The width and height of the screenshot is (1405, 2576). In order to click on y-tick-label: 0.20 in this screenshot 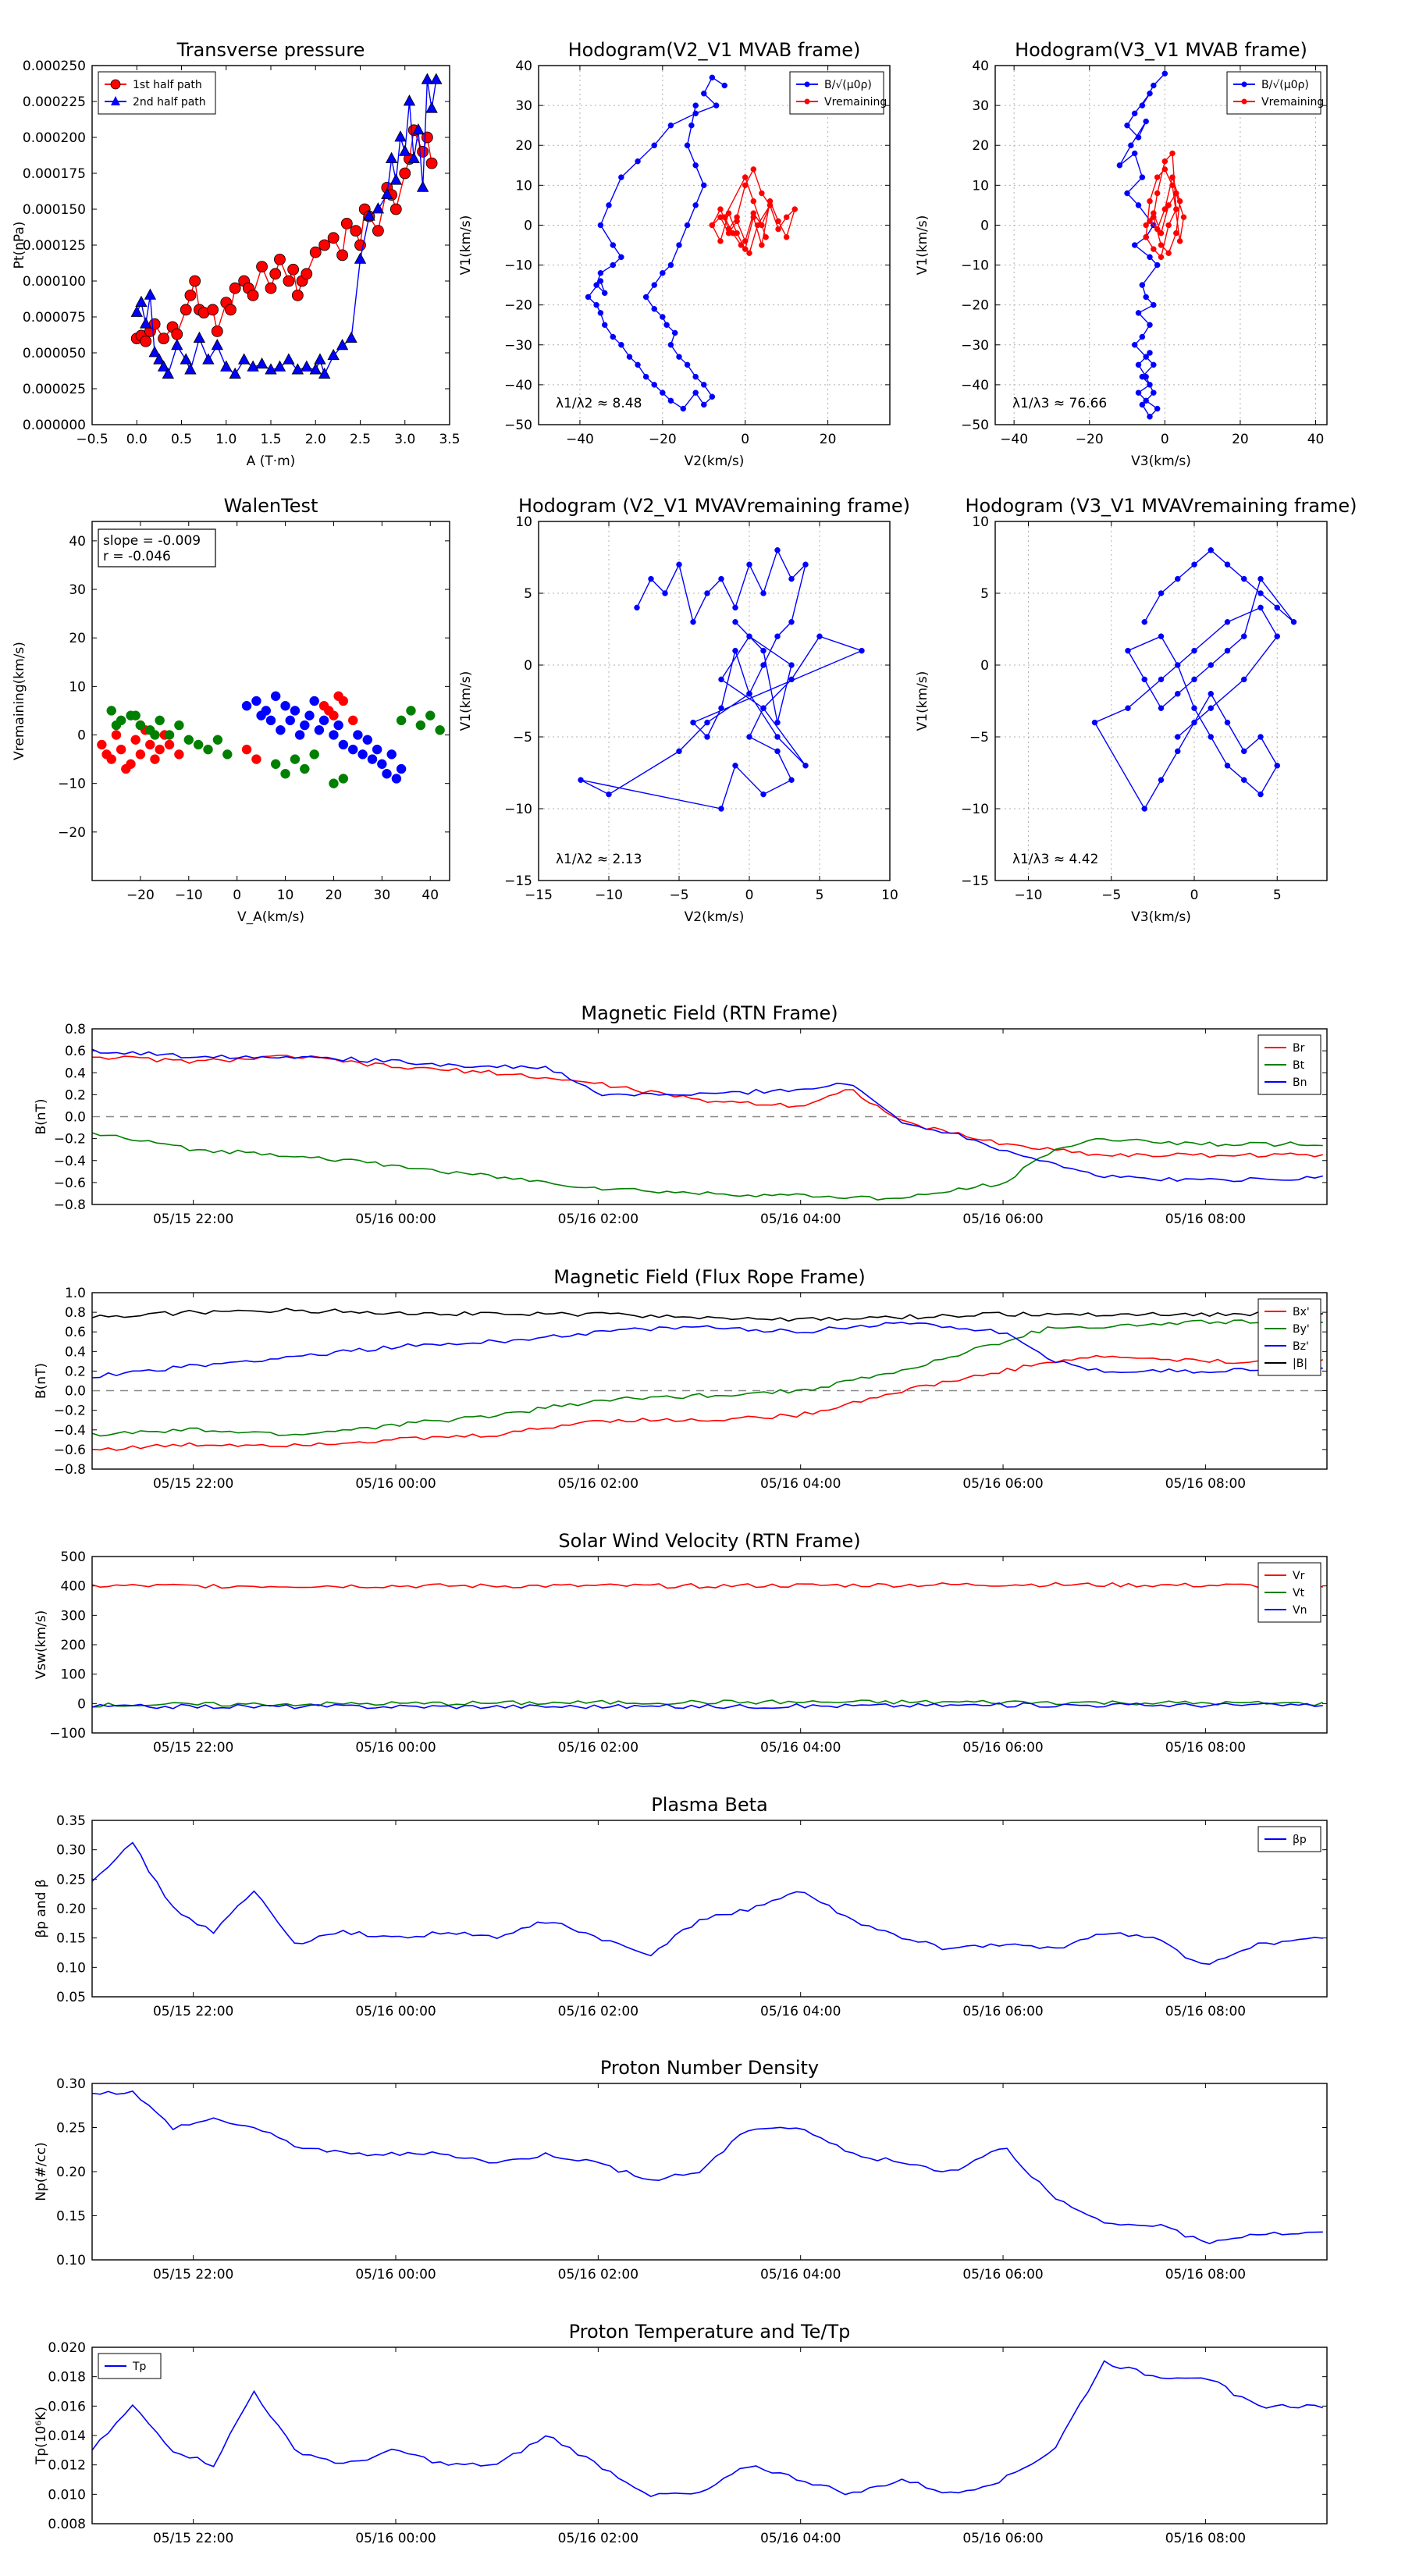, I will do `click(71, 2172)`.